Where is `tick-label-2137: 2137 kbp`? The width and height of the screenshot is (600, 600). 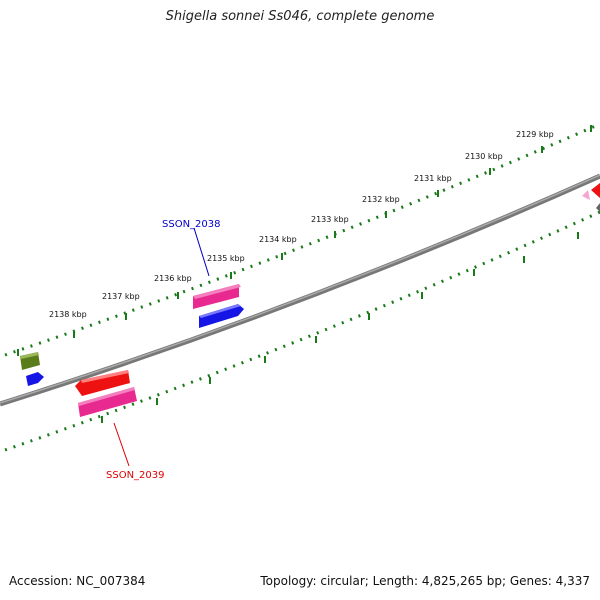 tick-label-2137: 2137 kbp is located at coordinates (121, 296).